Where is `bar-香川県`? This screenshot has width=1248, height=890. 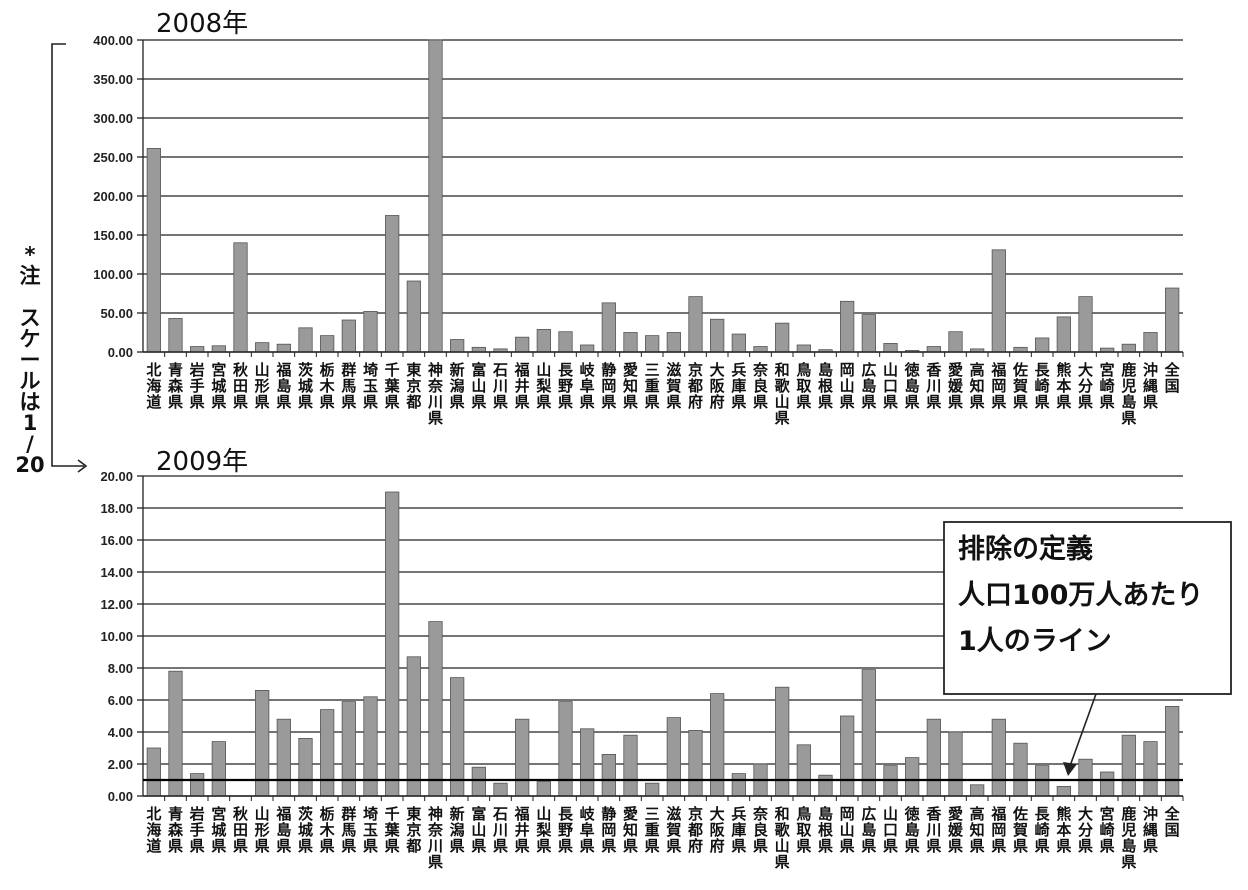 bar-香川県 is located at coordinates (933, 757).